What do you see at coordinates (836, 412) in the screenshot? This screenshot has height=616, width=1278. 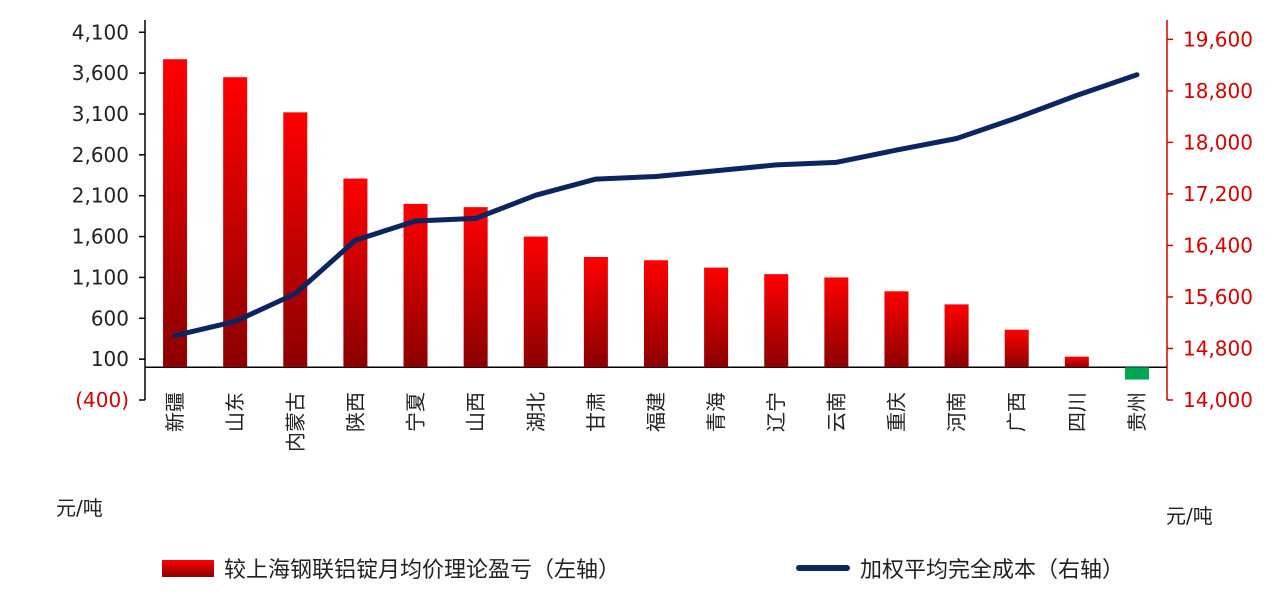 I see `category-label: 云南` at bounding box center [836, 412].